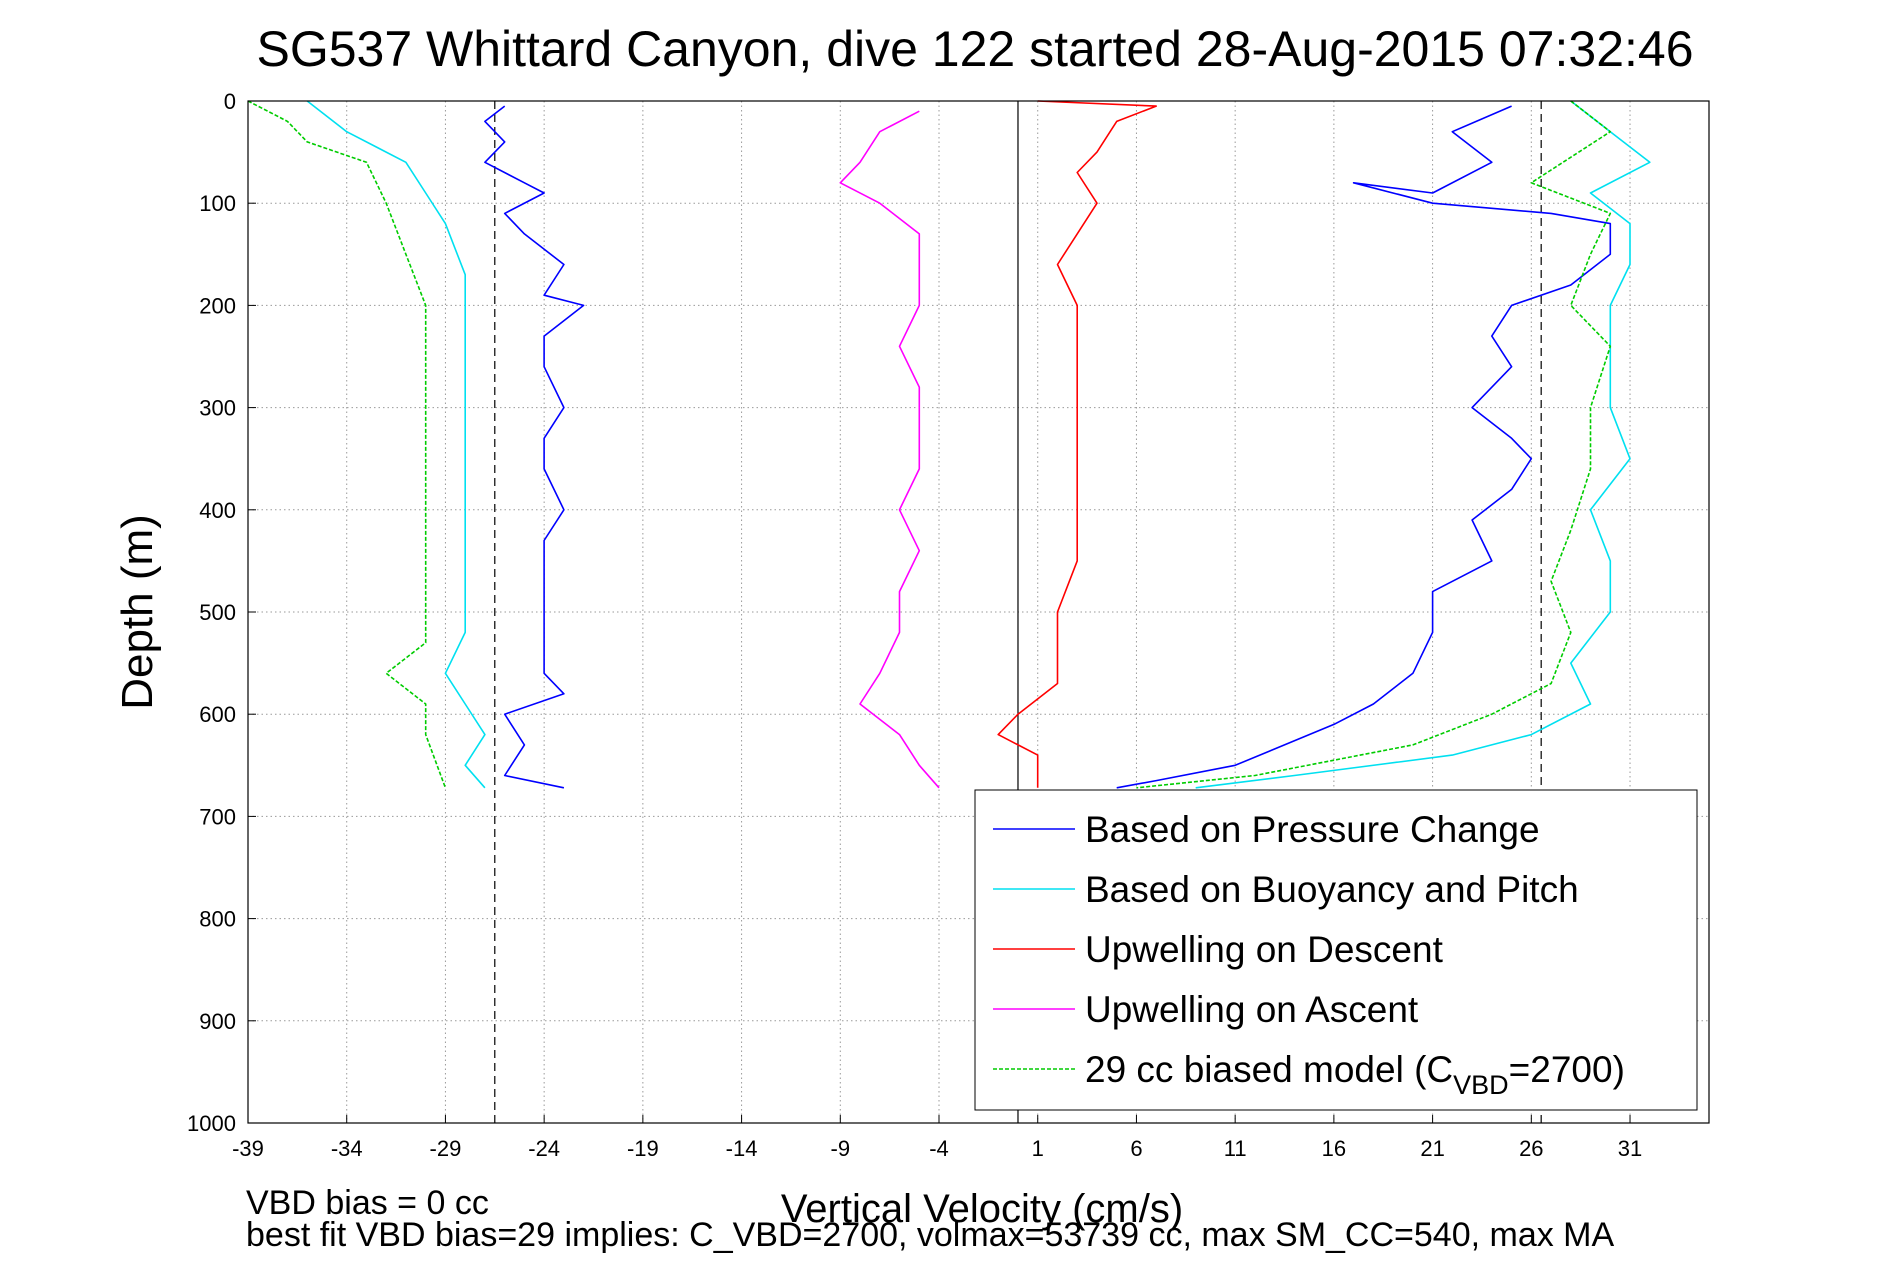  Describe the element at coordinates (217, 510) in the screenshot. I see `y-tick-label: 400` at that location.